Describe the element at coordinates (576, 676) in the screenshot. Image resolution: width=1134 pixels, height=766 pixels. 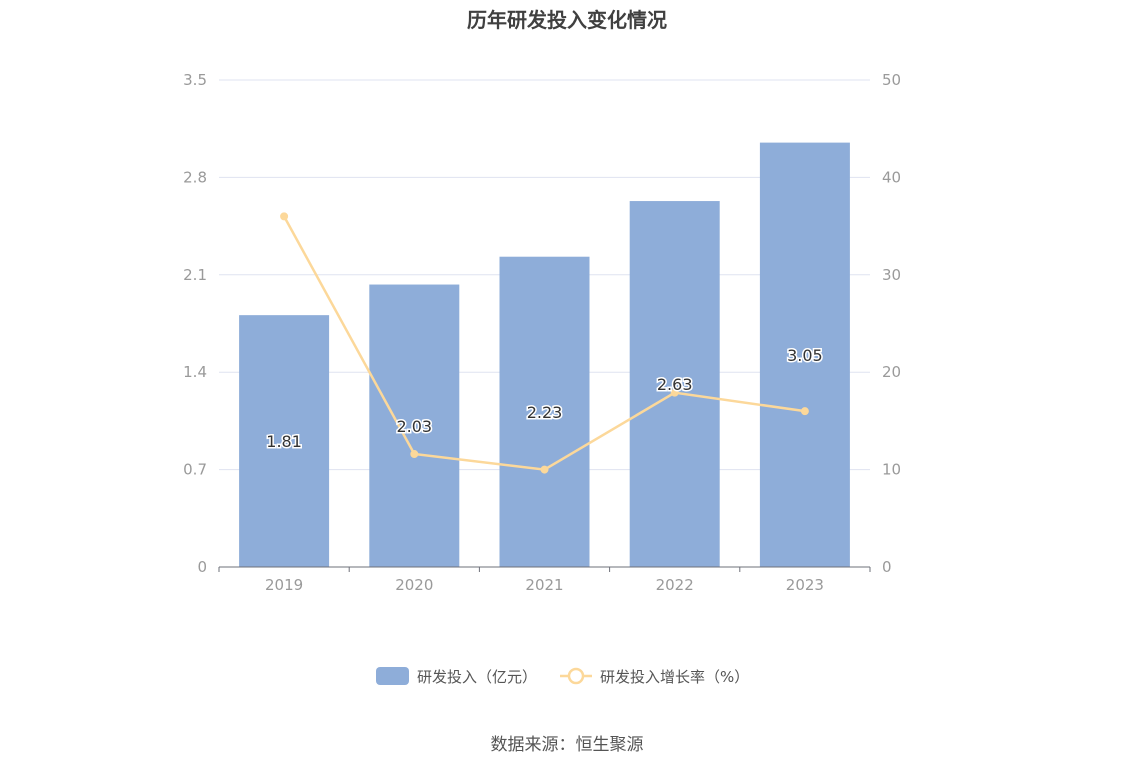
I see `legend-swatch-marker` at that location.